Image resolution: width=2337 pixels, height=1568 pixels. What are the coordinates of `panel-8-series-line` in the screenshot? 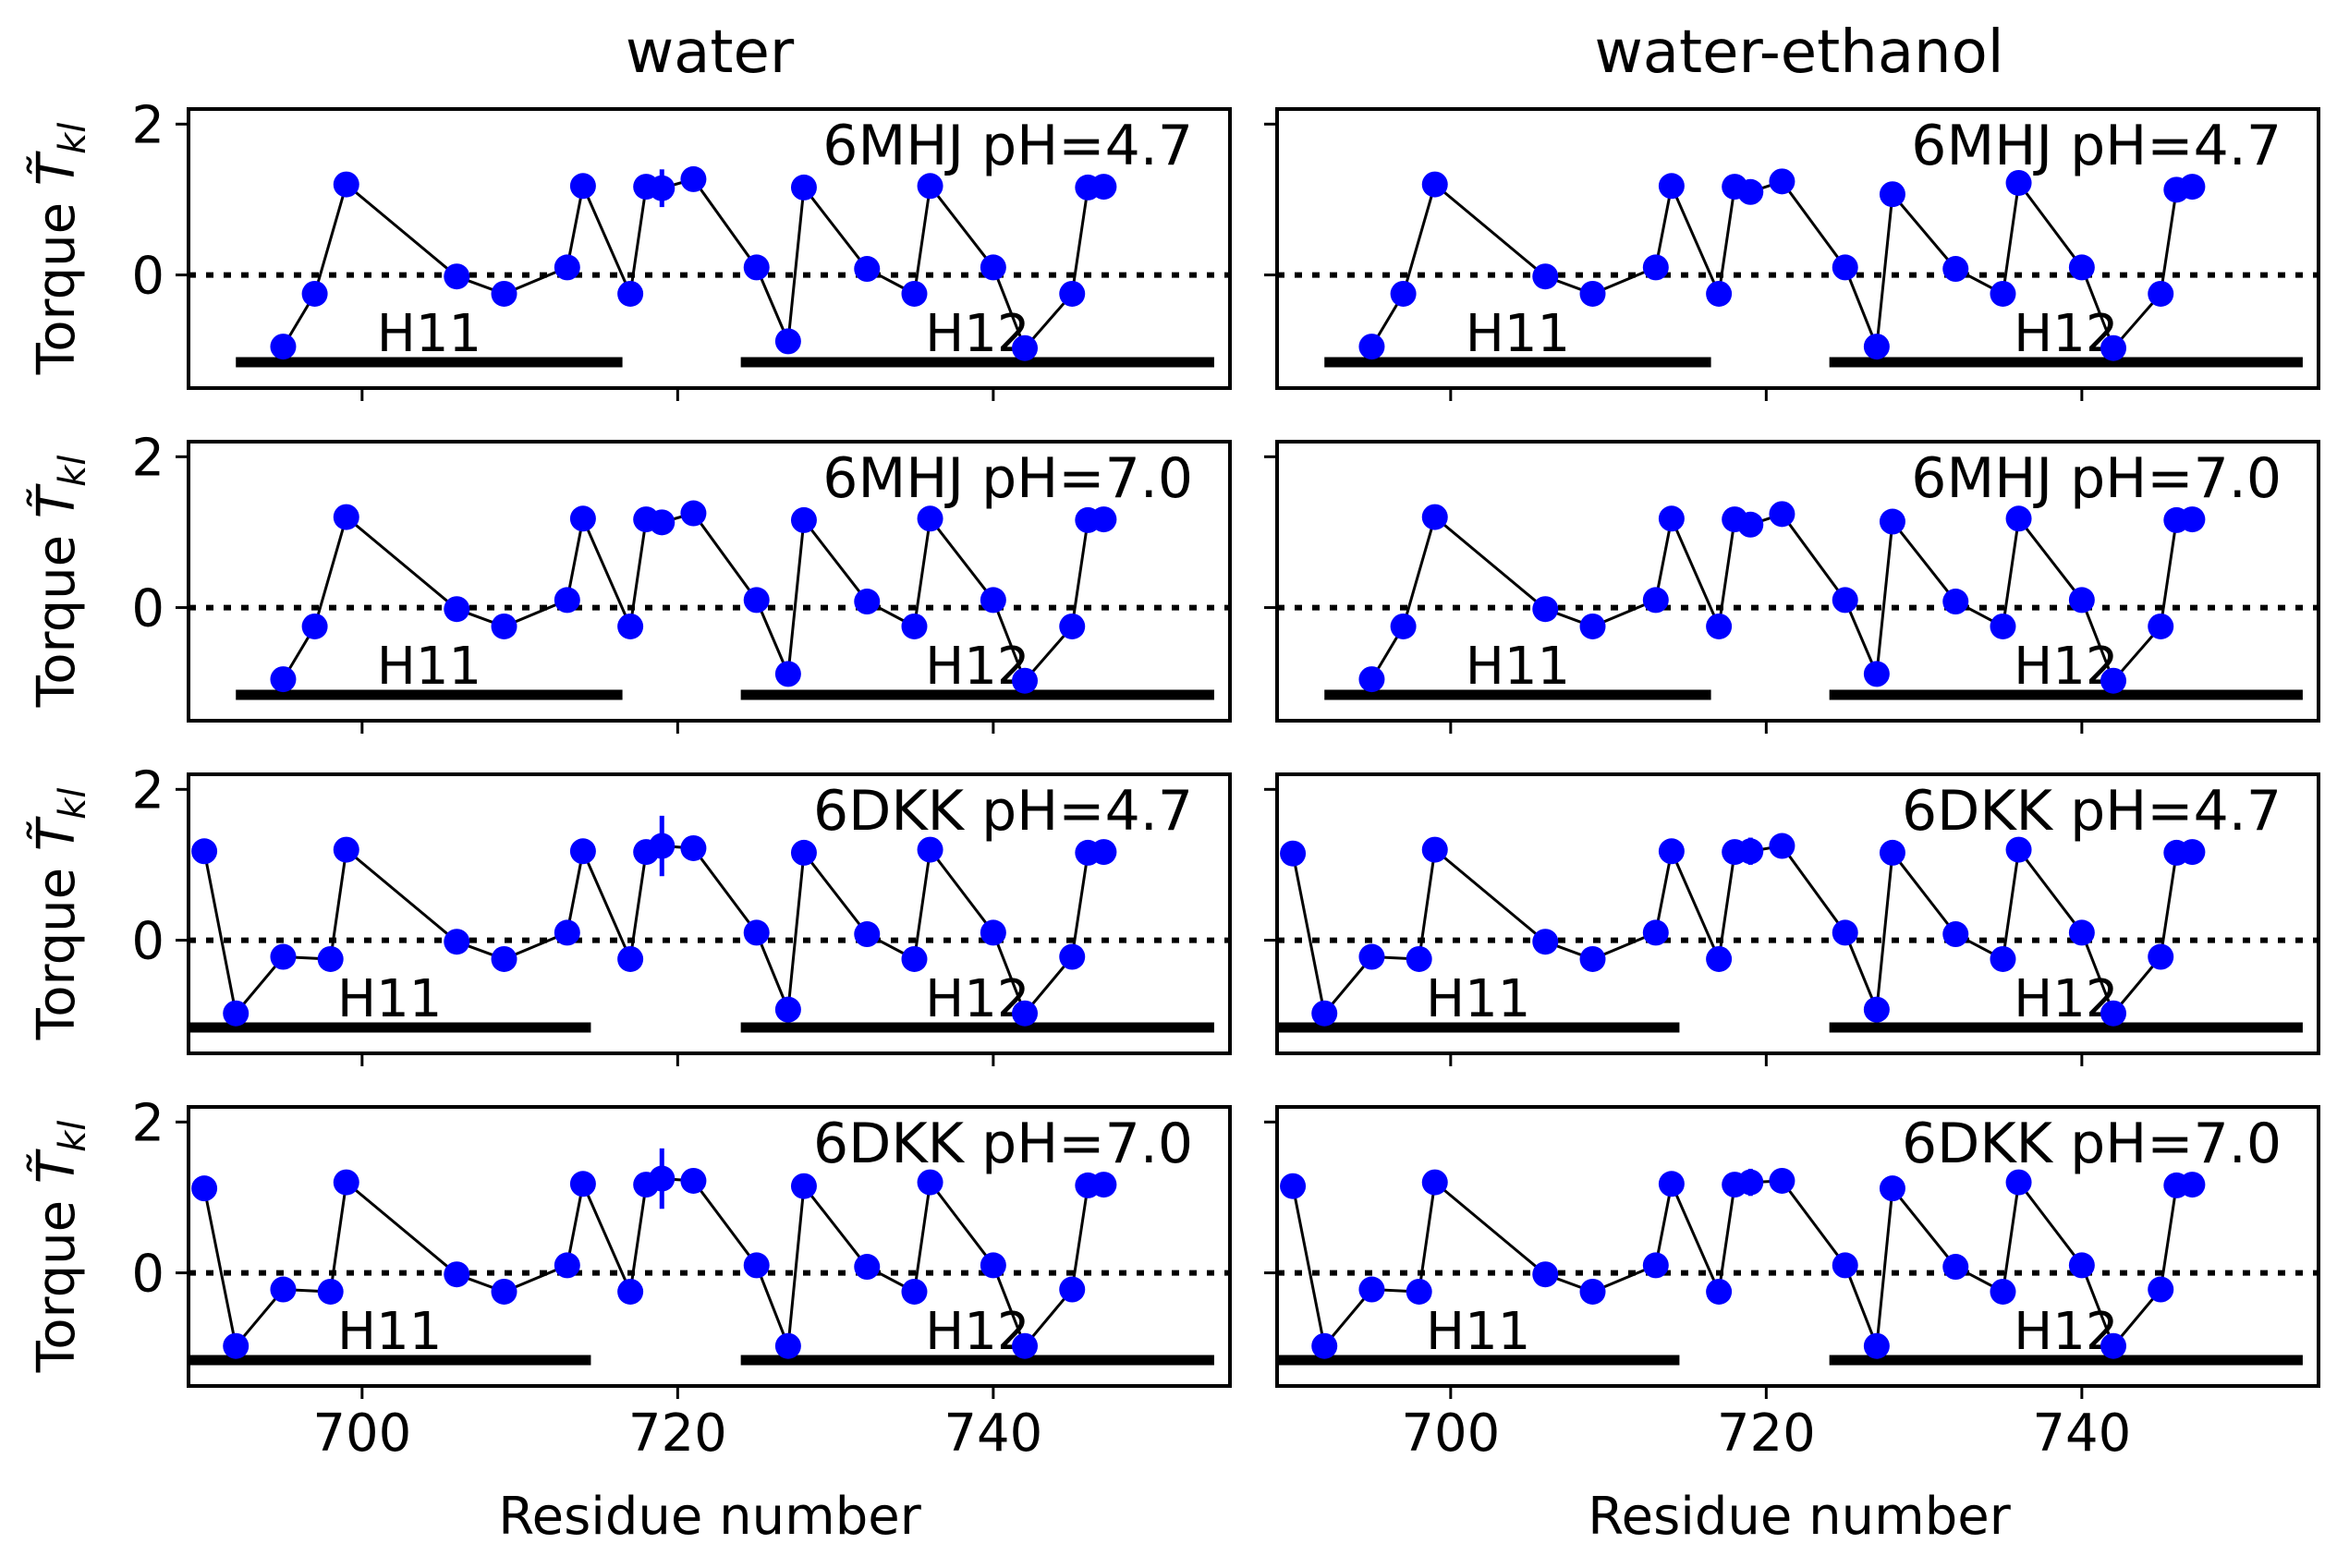 It's located at (1742, 1264).